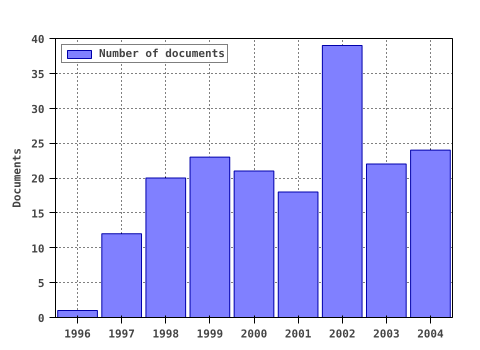 This screenshot has height=350, width=480. I want to click on y-tick-label: 0, so click(41, 318).